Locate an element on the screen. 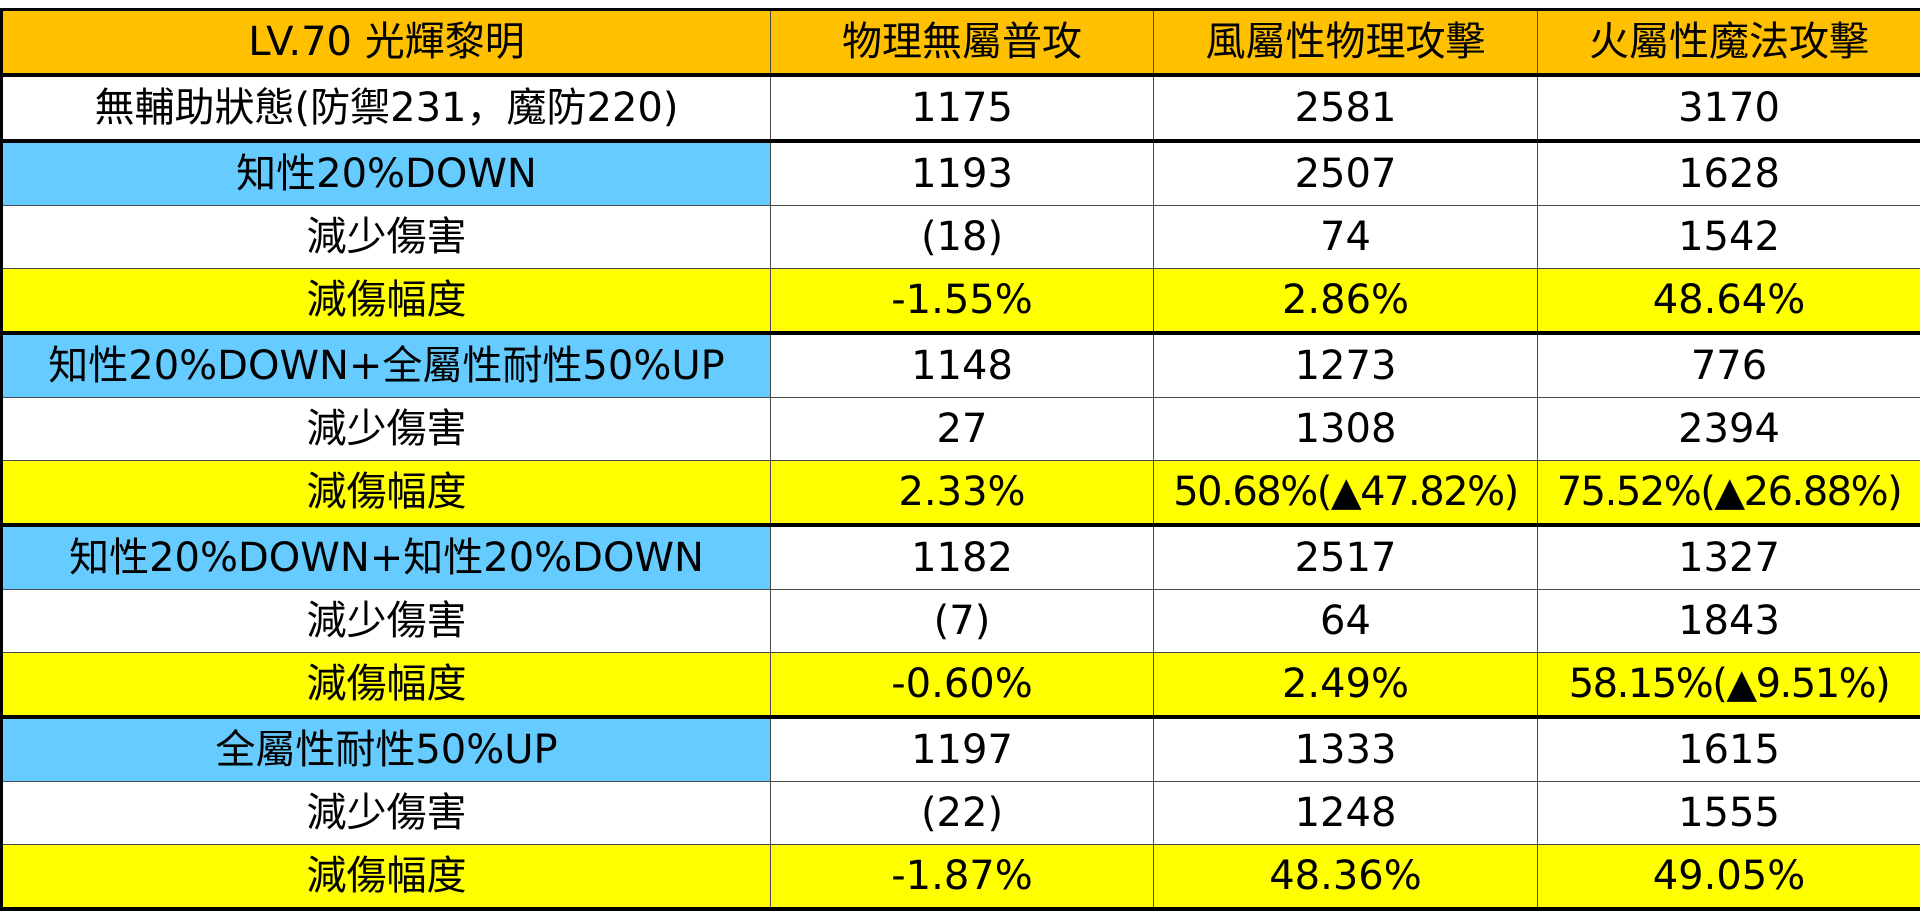  value-cell-physical-normal: 1197 is located at coordinates (962, 748).